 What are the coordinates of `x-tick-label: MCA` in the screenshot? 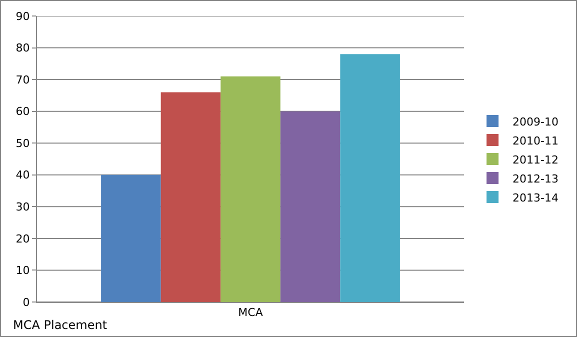 It's located at (251, 313).